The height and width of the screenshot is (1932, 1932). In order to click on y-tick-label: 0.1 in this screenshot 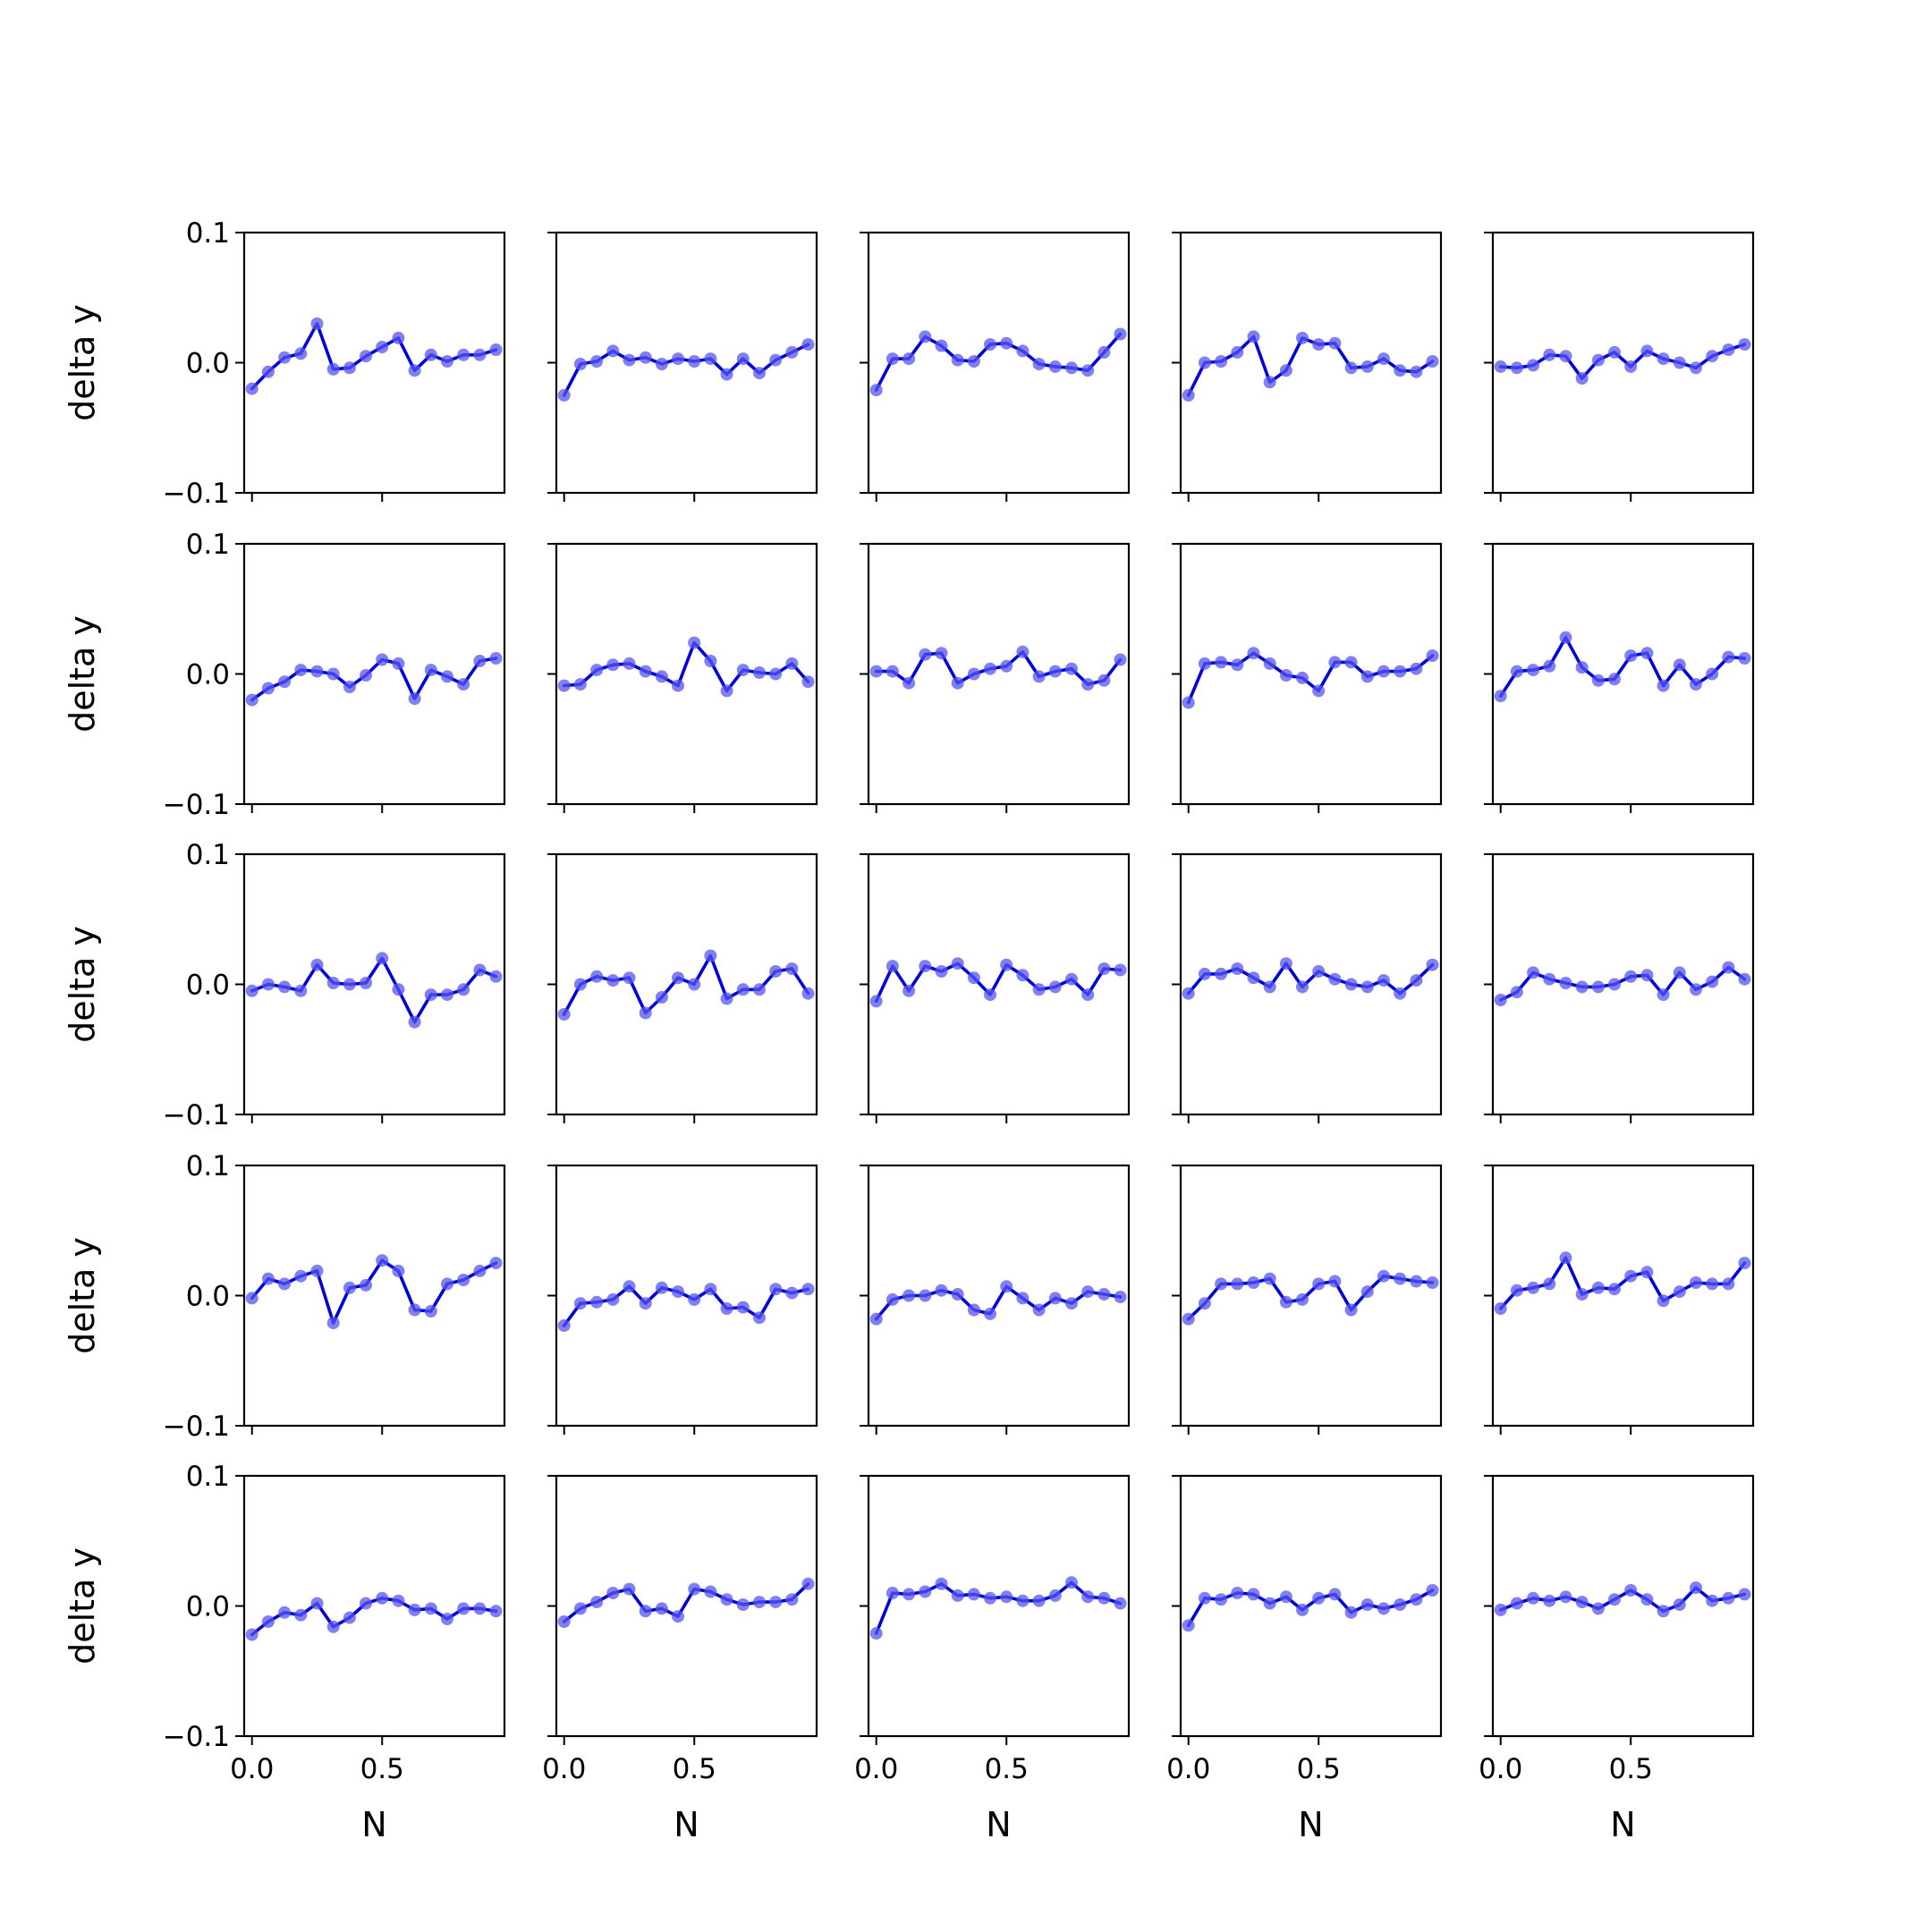, I will do `click(208, 1477)`.